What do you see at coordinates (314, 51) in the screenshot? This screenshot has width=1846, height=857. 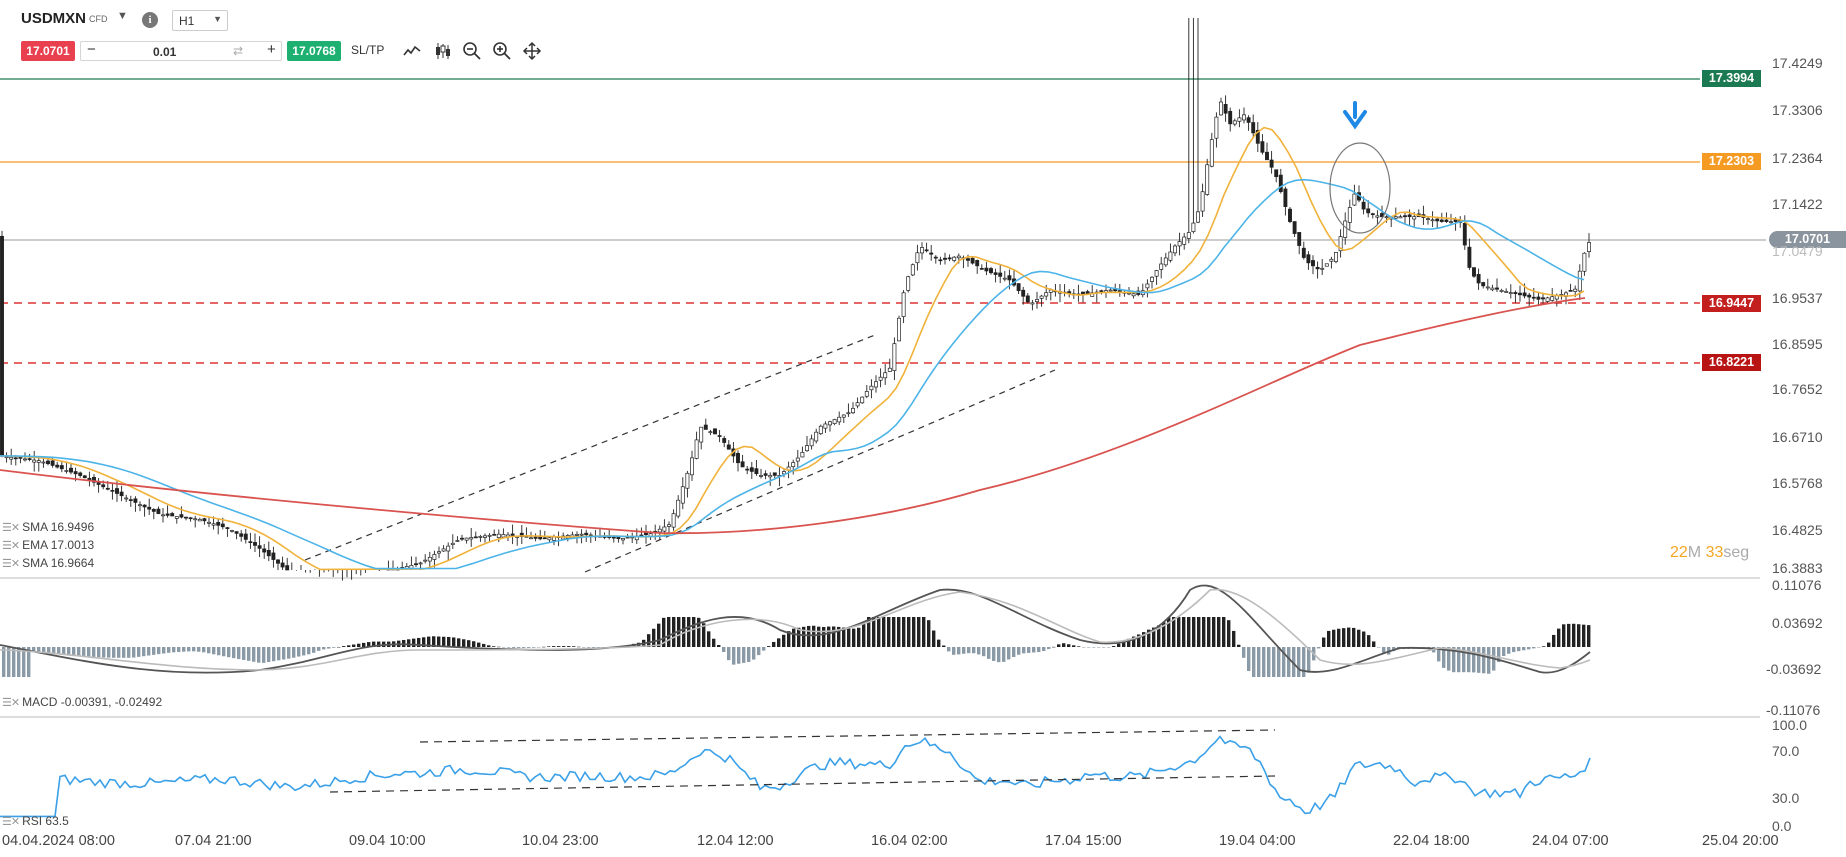 I see `buy-button: 17.0768` at bounding box center [314, 51].